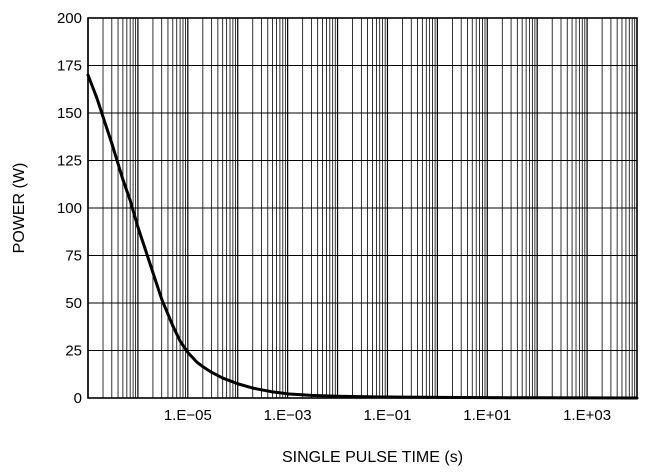 Image resolution: width=661 pixels, height=472 pixels. What do you see at coordinates (73, 351) in the screenshot?
I see `y-tick-label: 25` at bounding box center [73, 351].